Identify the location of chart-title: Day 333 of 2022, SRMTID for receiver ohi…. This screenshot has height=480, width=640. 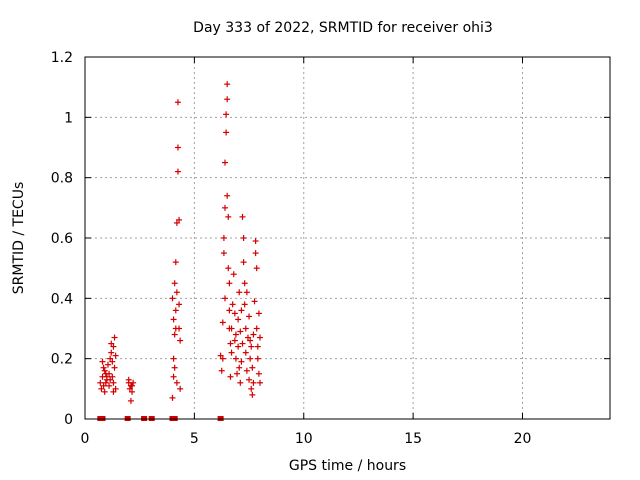
(343, 28).